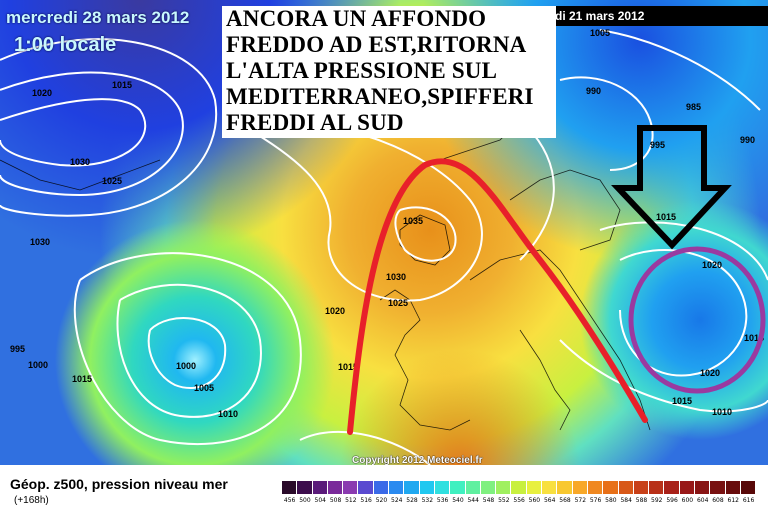 The width and height of the screenshot is (768, 512). I want to click on copyright: Copyright 2012 Meteociel.fr, so click(417, 460).